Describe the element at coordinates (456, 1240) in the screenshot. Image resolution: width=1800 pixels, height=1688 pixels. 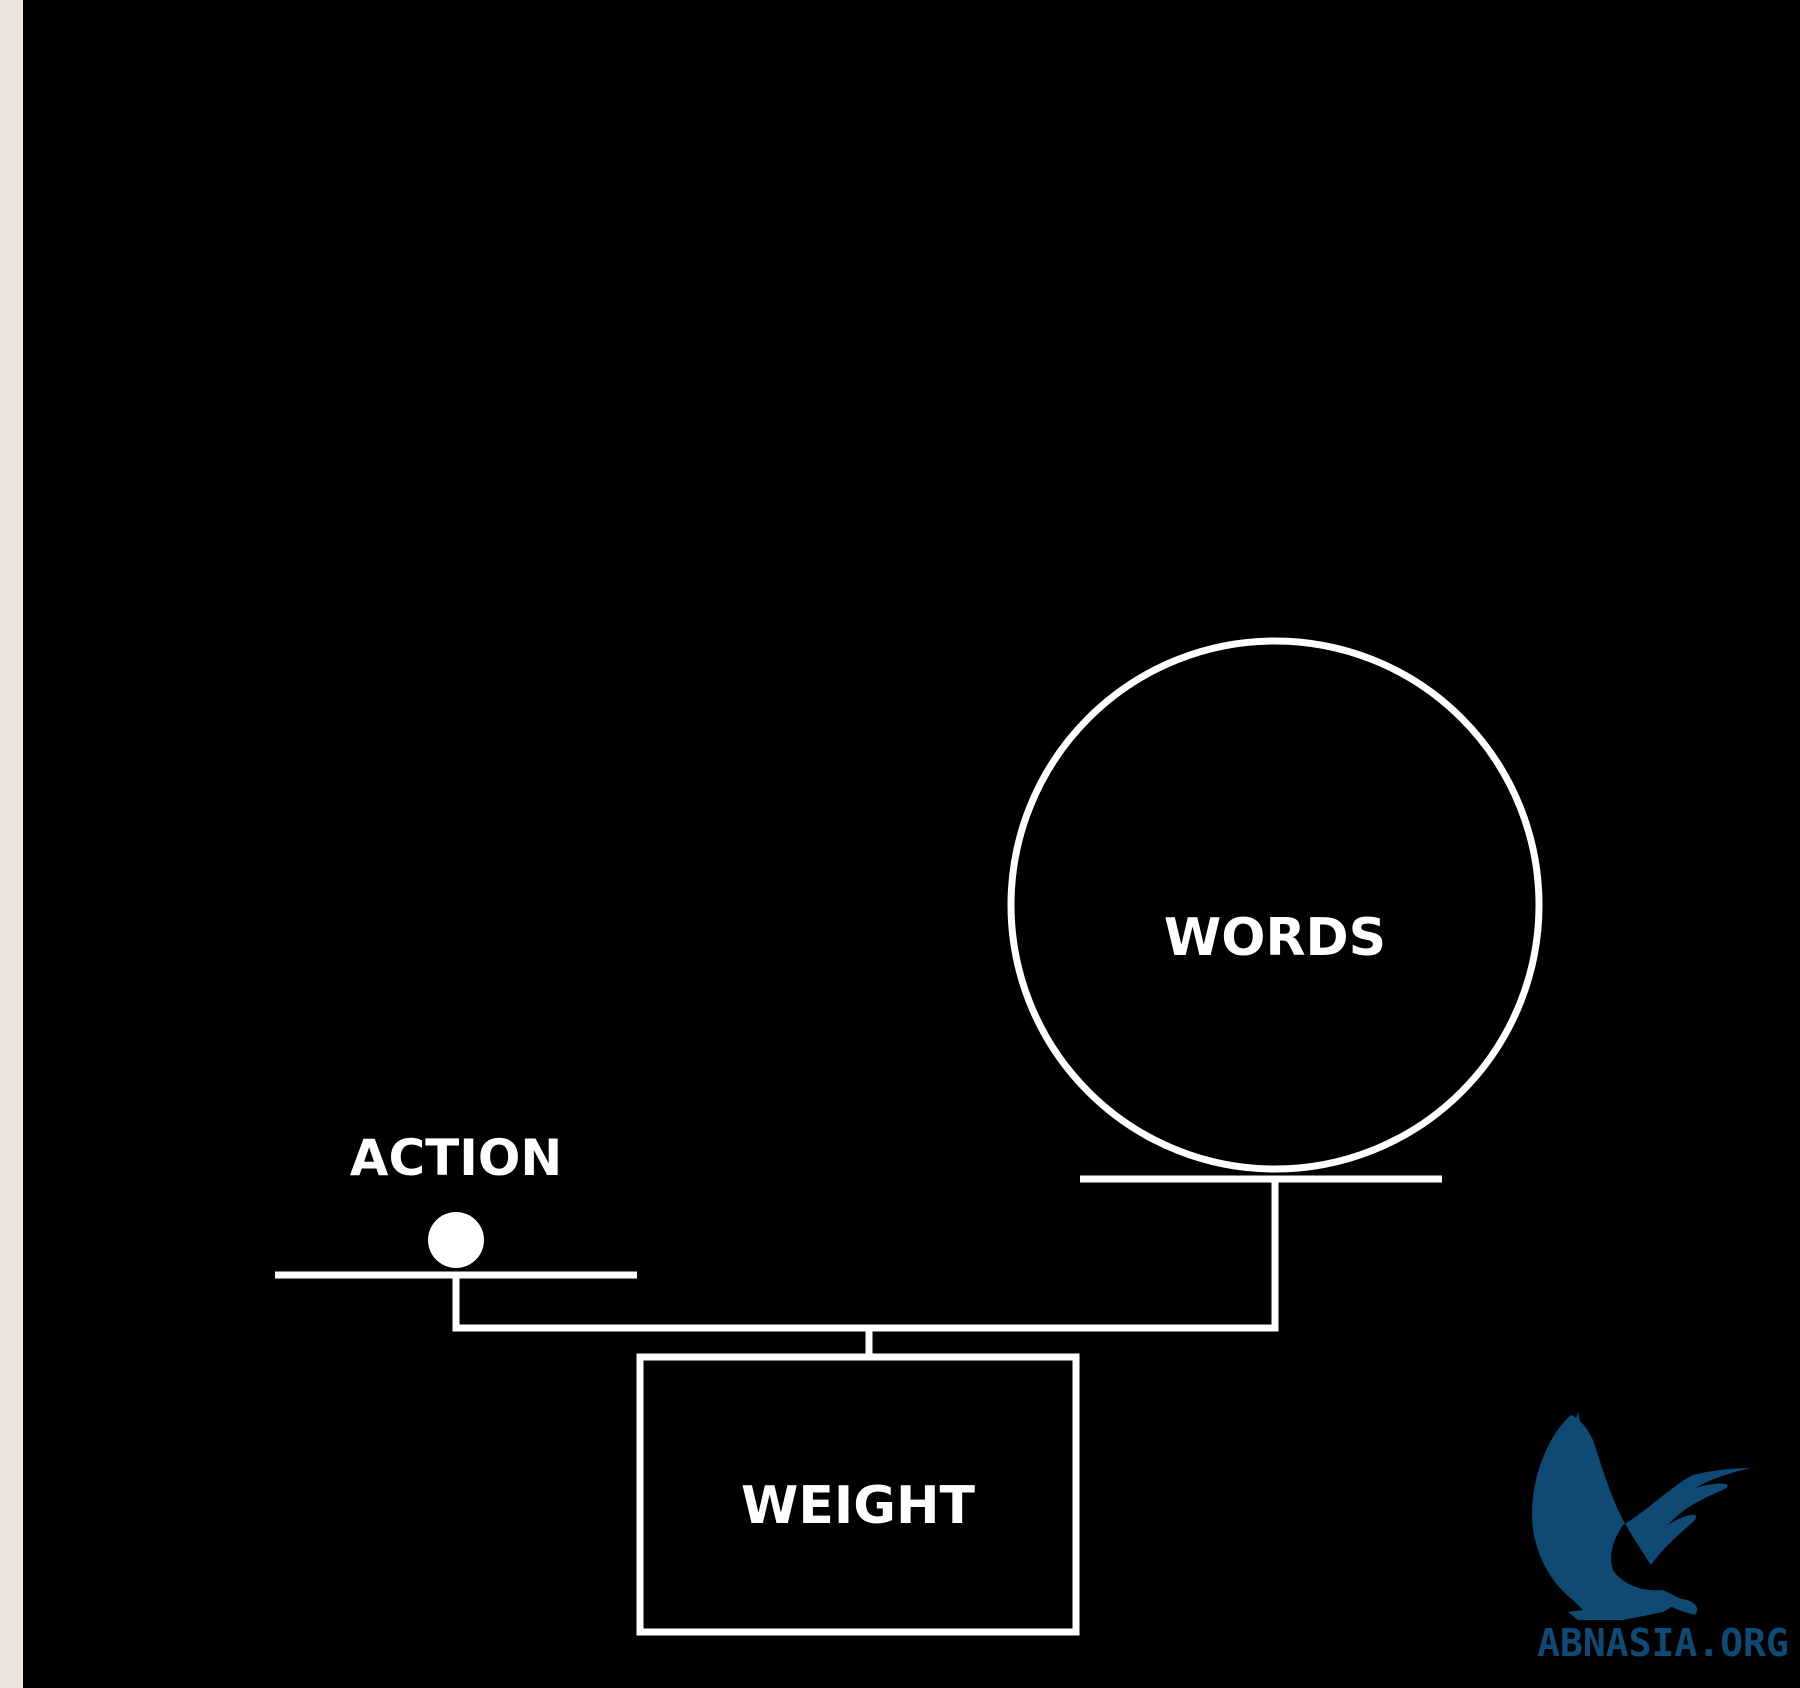
I see `action-ball` at that location.